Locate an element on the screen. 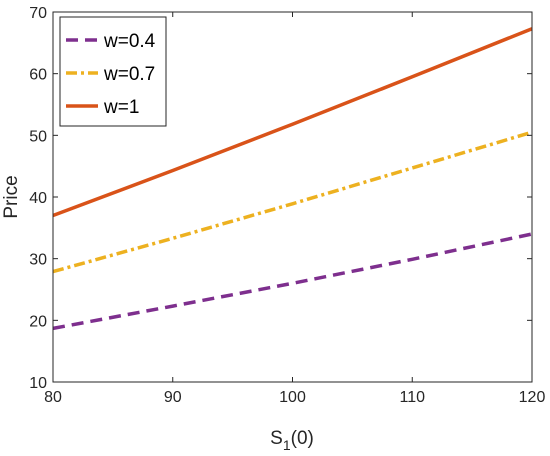 This screenshot has width=550, height=456. y-tick-label: 20 is located at coordinates (38, 321).